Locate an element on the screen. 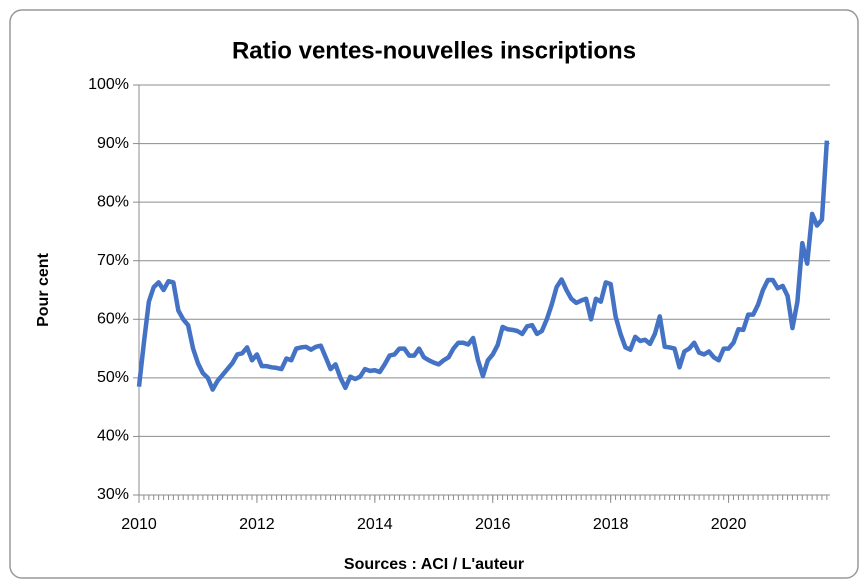 The image size is (868, 588). chart-title: Ratio ventes-nouvelles inscriptions is located at coordinates (434, 50).